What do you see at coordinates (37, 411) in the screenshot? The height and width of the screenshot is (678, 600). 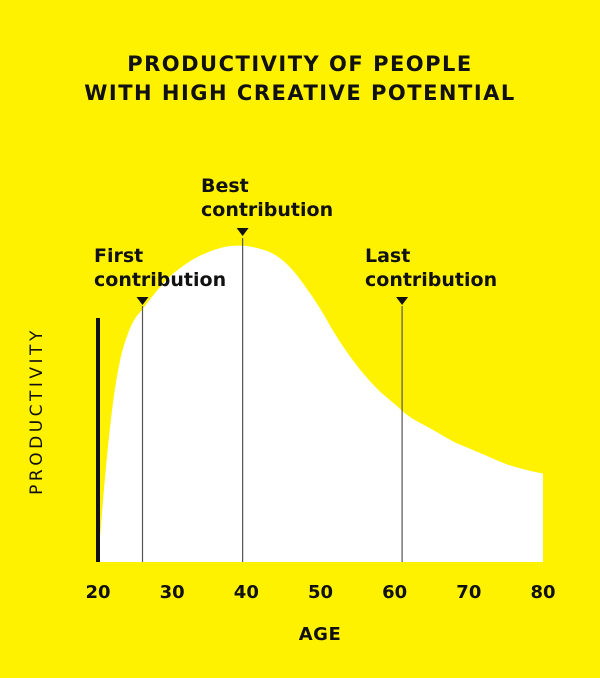 I see `y-axis-label: PRODUCTIVITY` at bounding box center [37, 411].